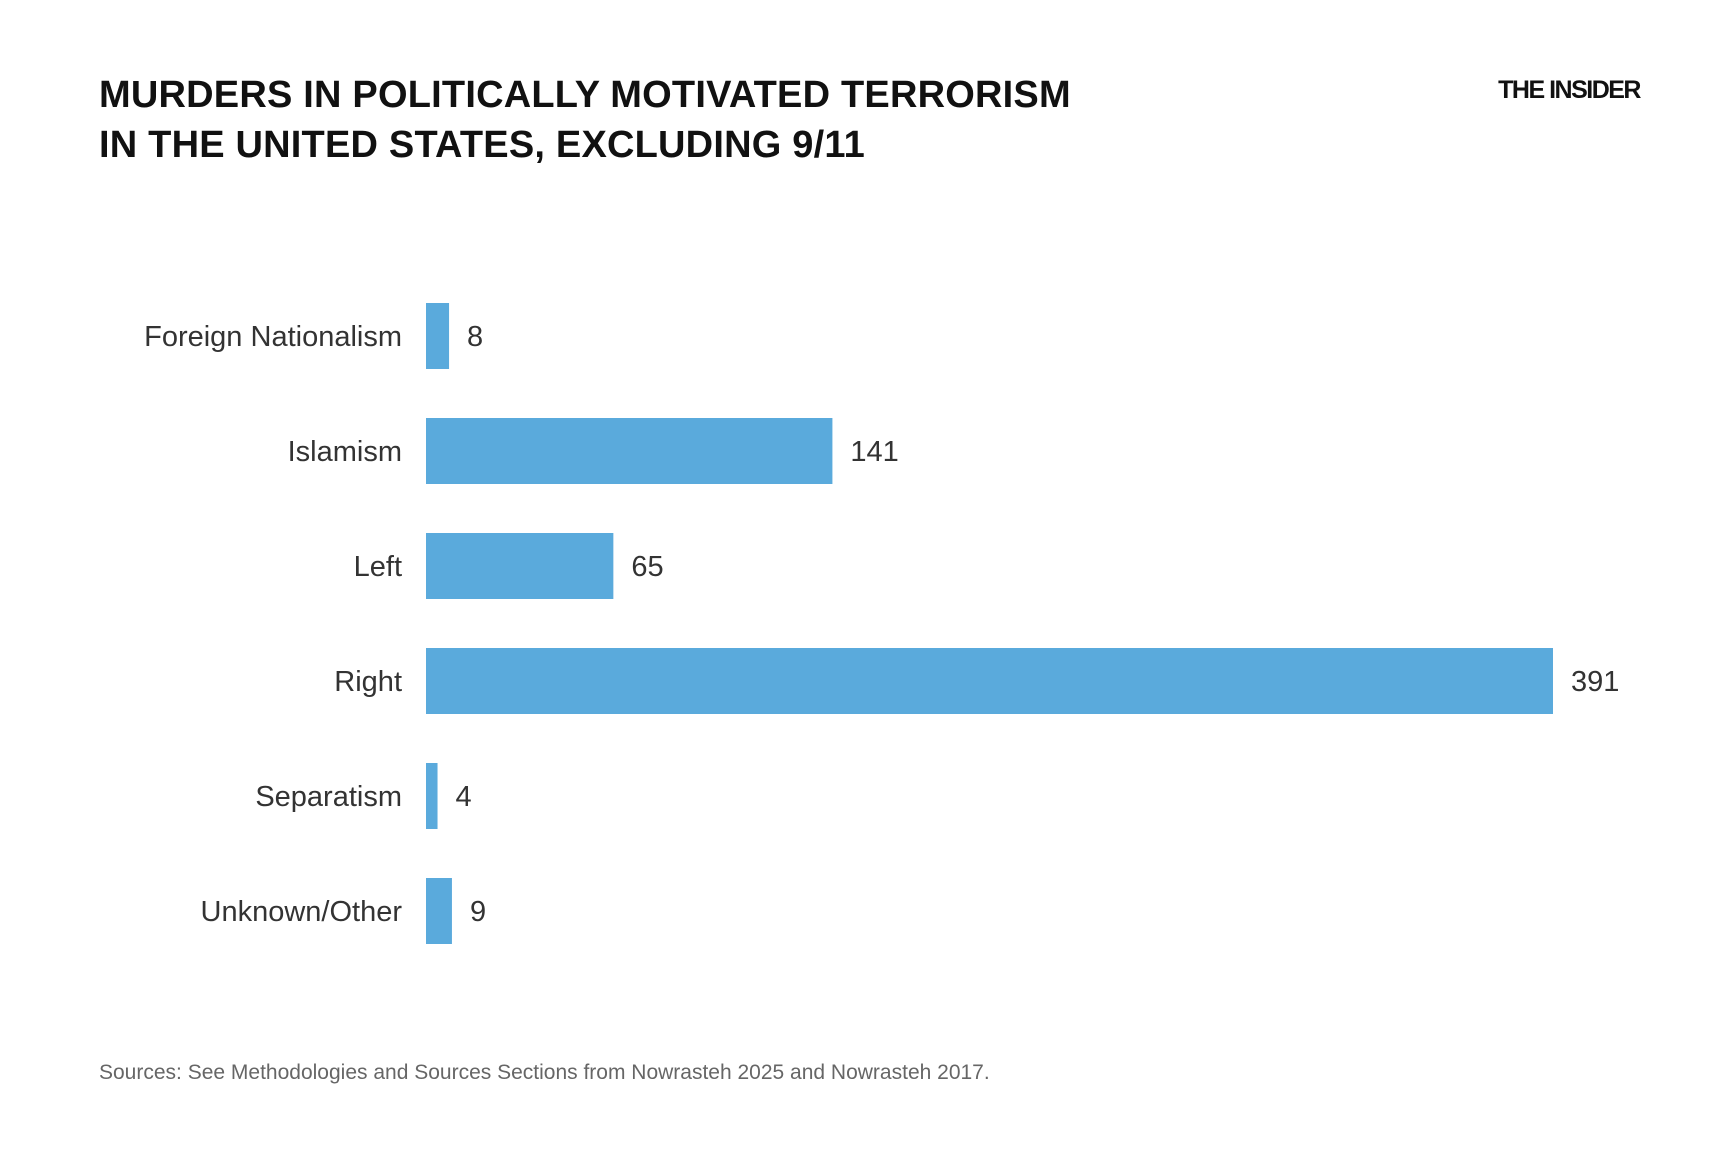 This screenshot has width=1732, height=1155. What do you see at coordinates (1595, 682) in the screenshot?
I see `data-label: 391` at bounding box center [1595, 682].